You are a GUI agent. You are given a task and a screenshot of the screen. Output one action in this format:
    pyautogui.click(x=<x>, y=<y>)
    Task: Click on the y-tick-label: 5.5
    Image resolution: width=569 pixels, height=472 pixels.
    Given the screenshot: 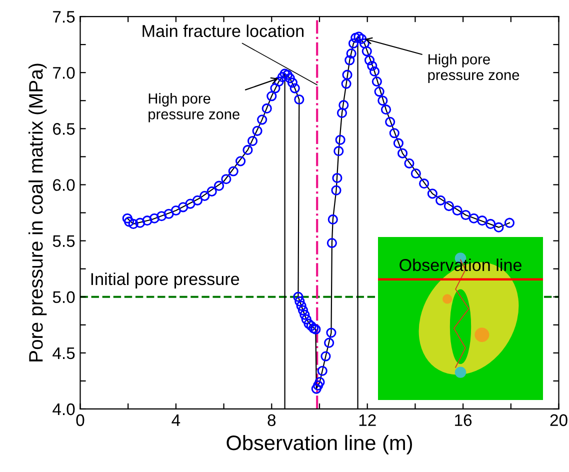 What is the action you would take?
    pyautogui.click(x=63, y=241)
    